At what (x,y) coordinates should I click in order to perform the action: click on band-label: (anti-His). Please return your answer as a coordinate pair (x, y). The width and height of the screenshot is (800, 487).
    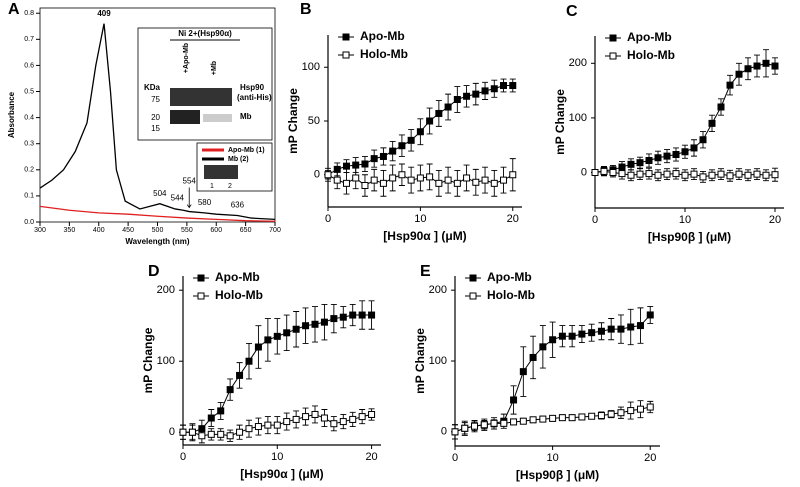
    Looking at the image, I should click on (254, 97).